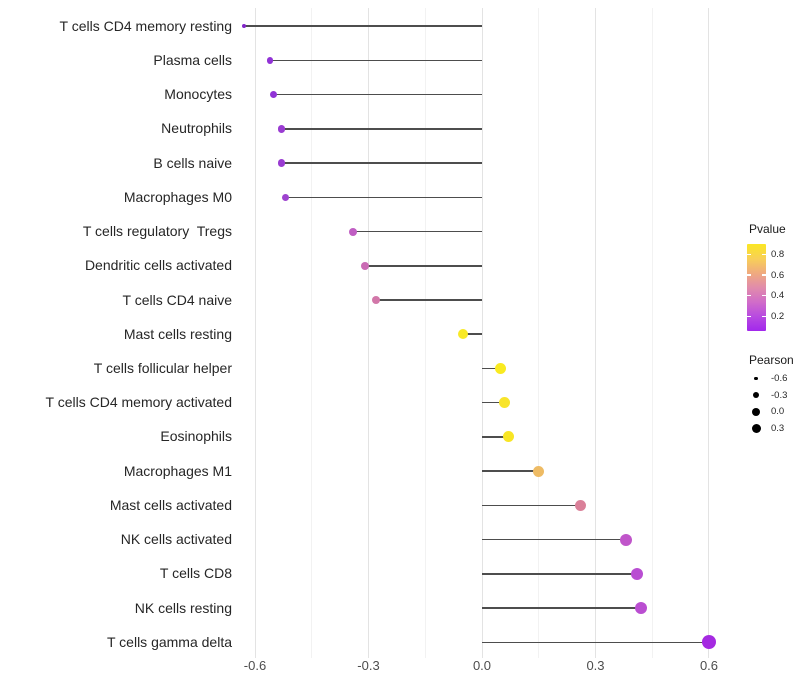 The image size is (800, 700). Describe the element at coordinates (625, 539) in the screenshot. I see `lollipop-dot-nk-cells-activated` at that location.